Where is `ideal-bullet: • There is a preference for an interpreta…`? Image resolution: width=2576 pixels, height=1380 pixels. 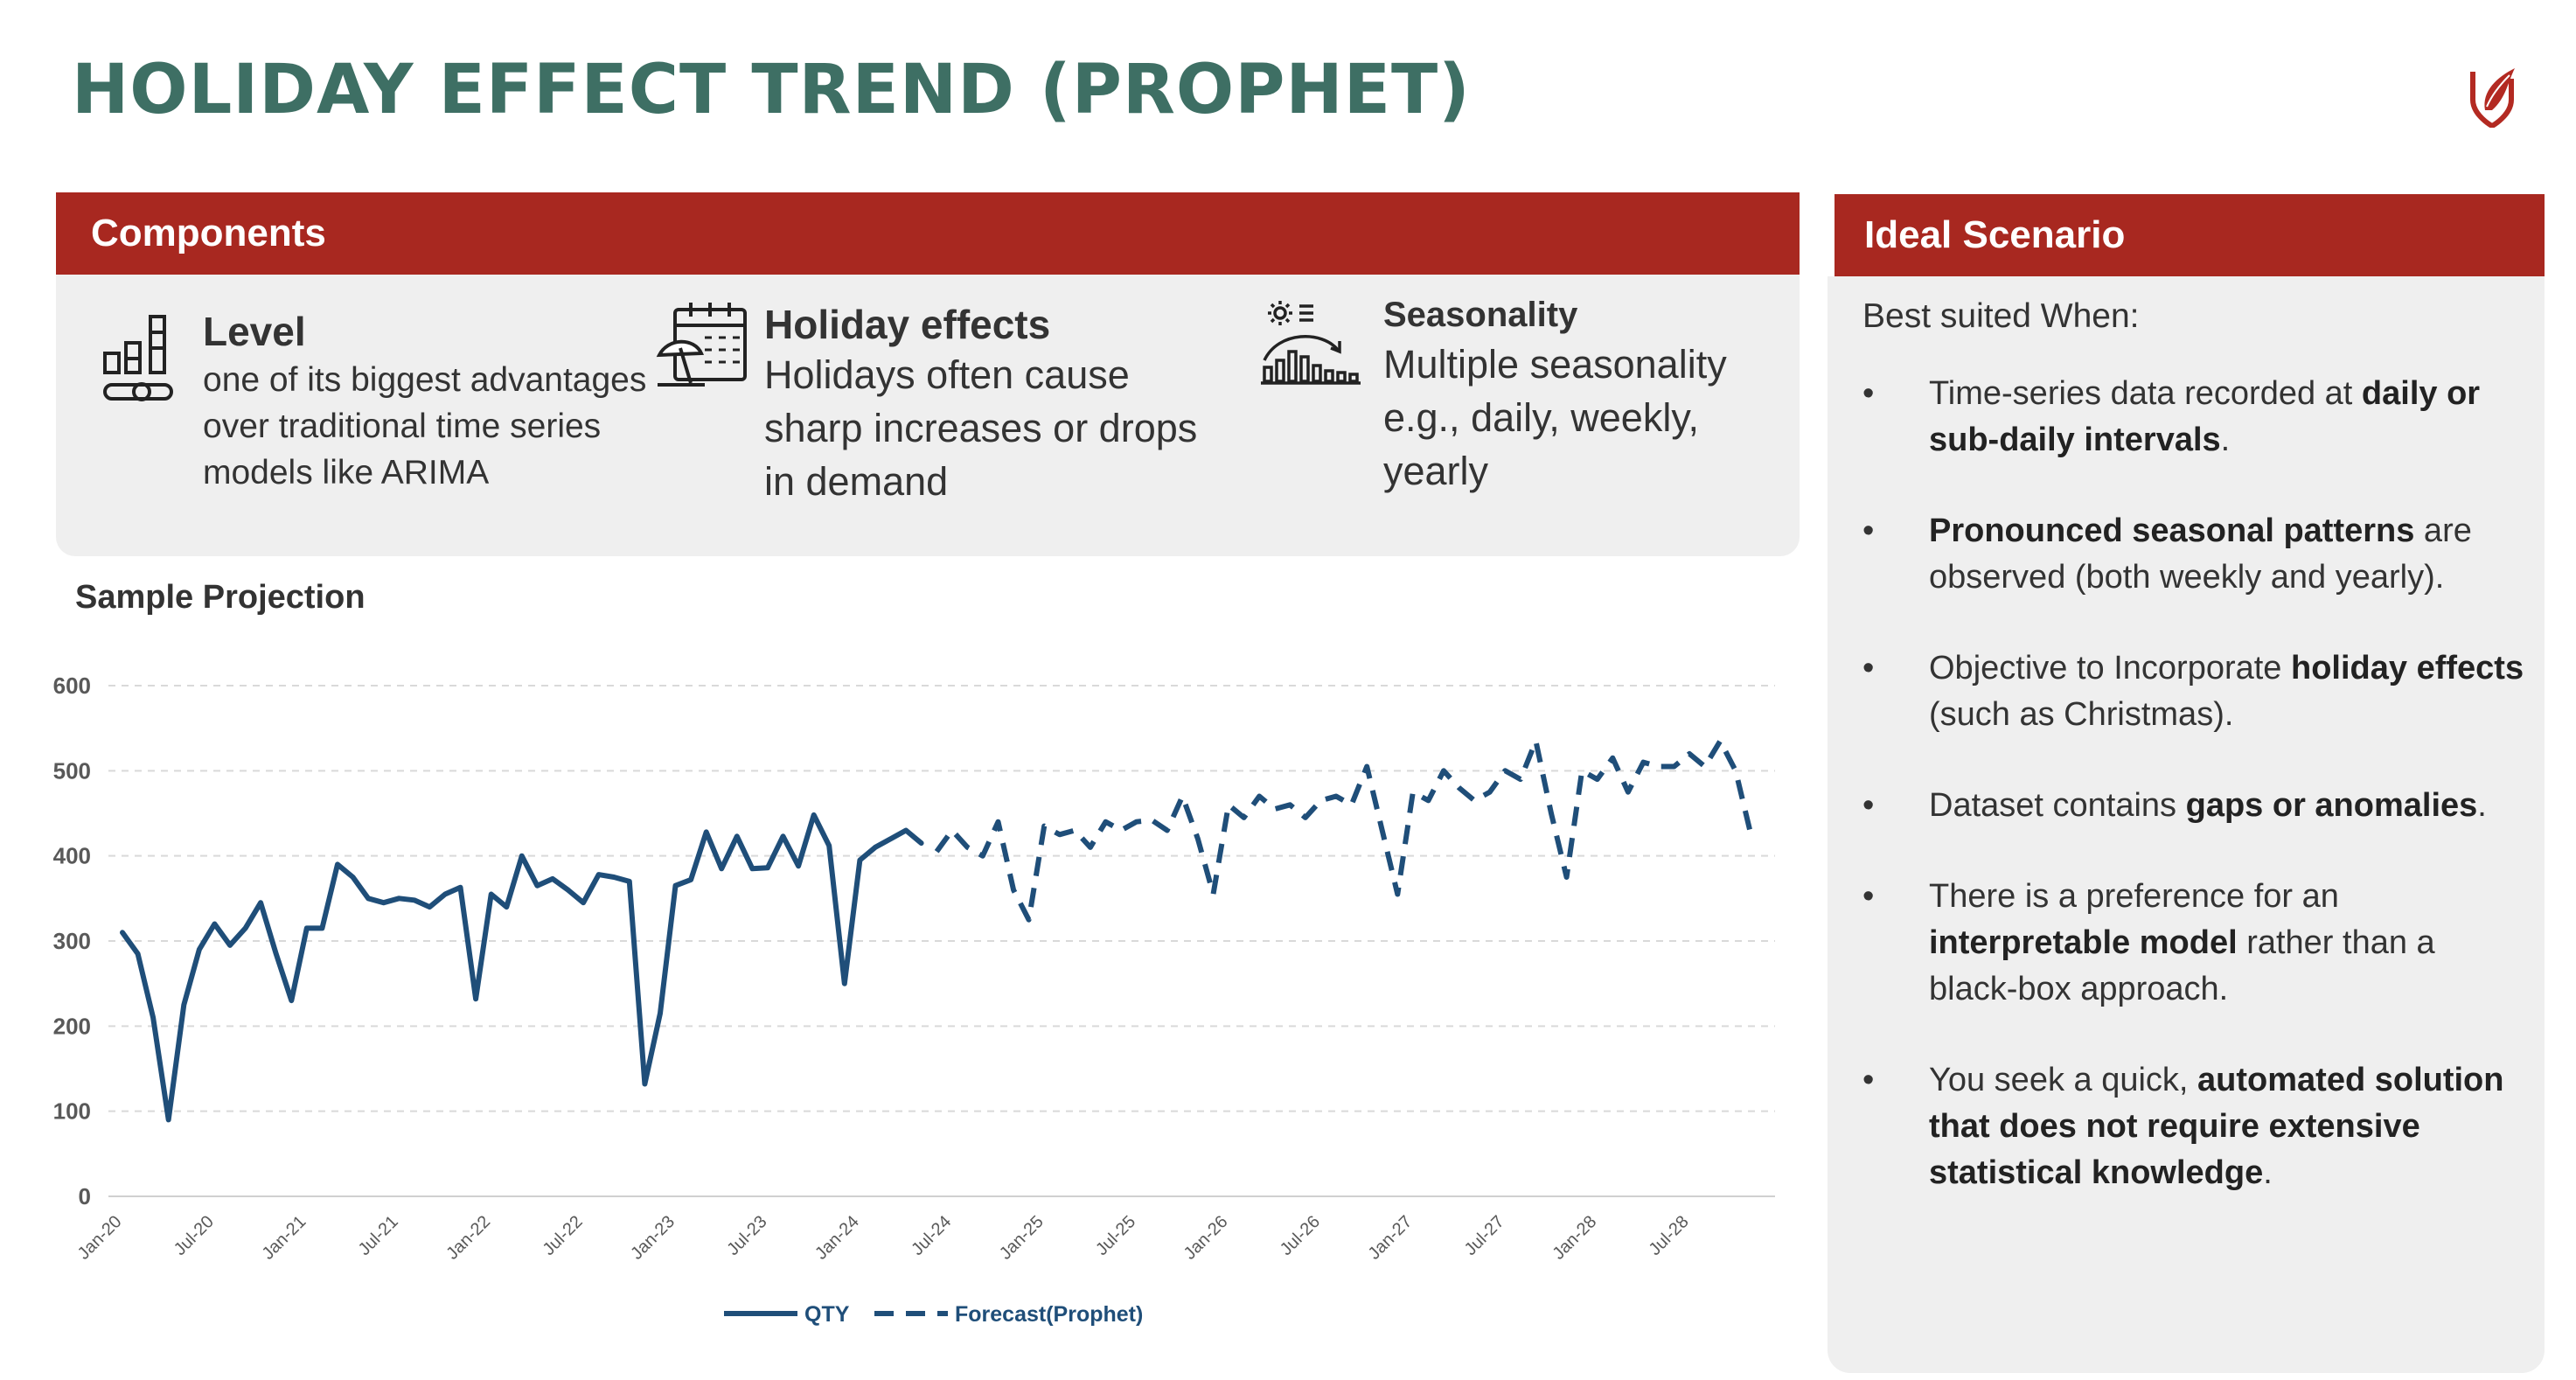 ideal-bullet: • There is a preference for an interpreta… is located at coordinates (2194, 944).